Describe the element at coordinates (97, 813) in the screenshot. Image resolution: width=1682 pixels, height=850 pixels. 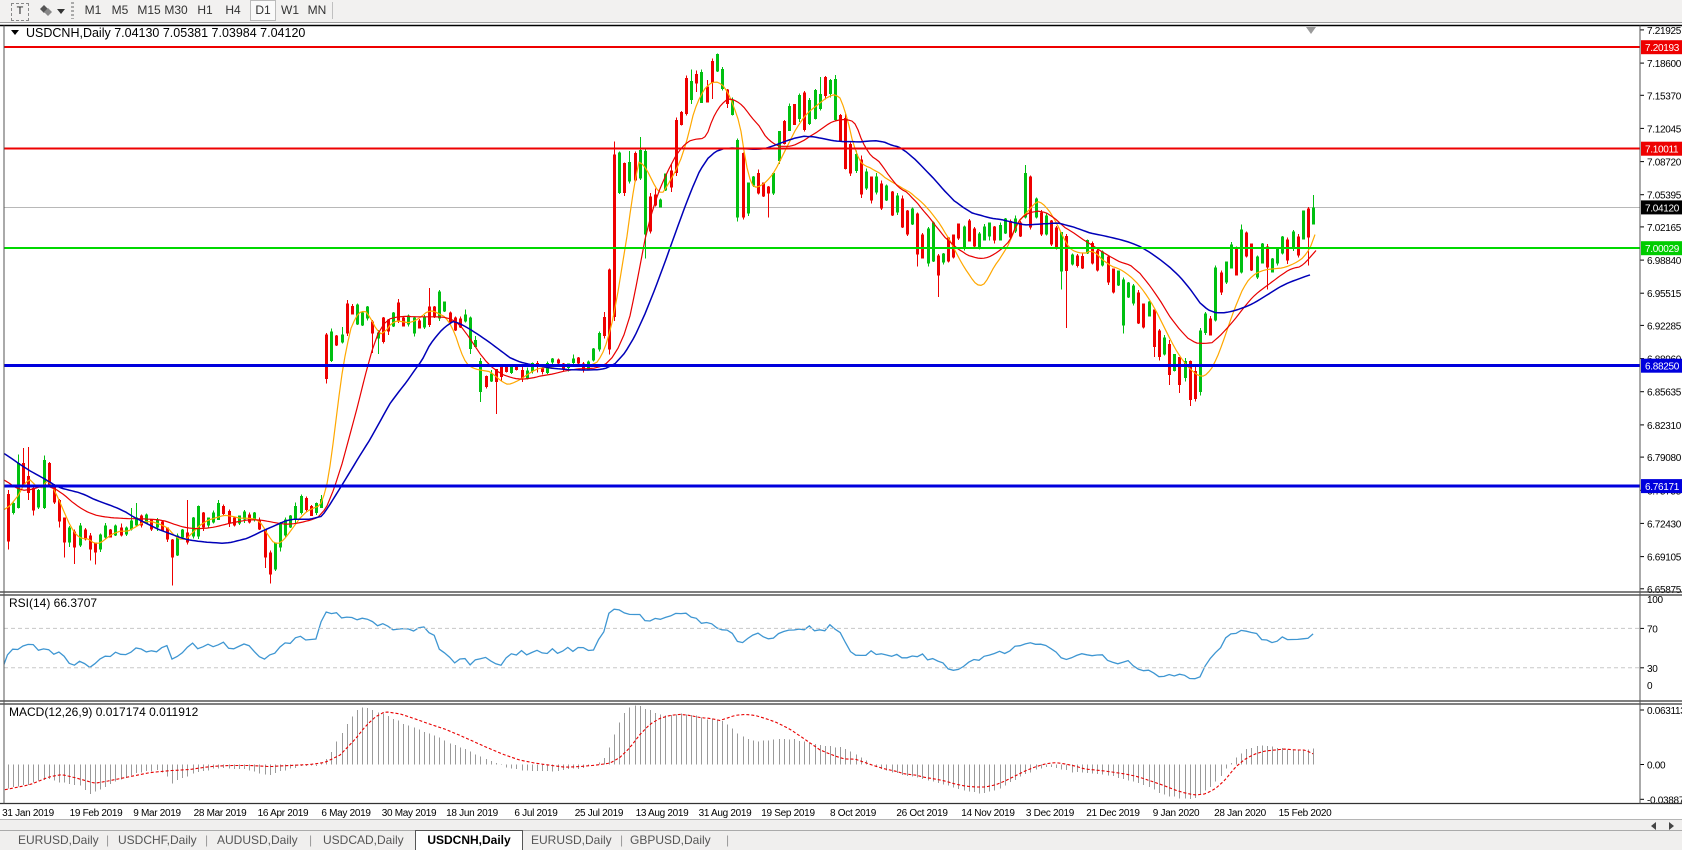
I see `svg-text: 19 Feb 2019` at that location.